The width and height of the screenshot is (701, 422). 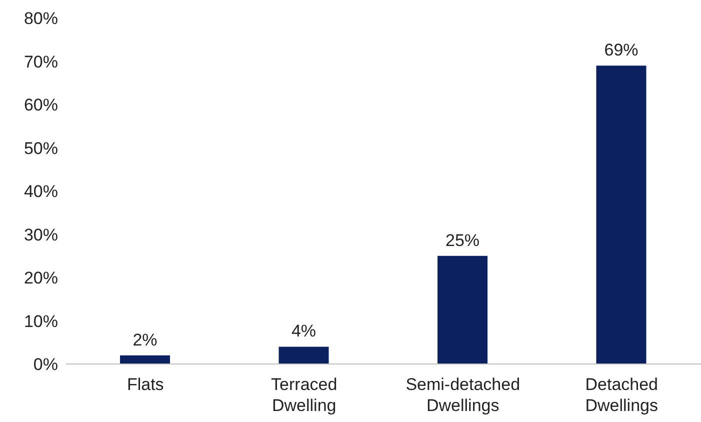 I want to click on y-tick-label: 20%, so click(x=41, y=278).